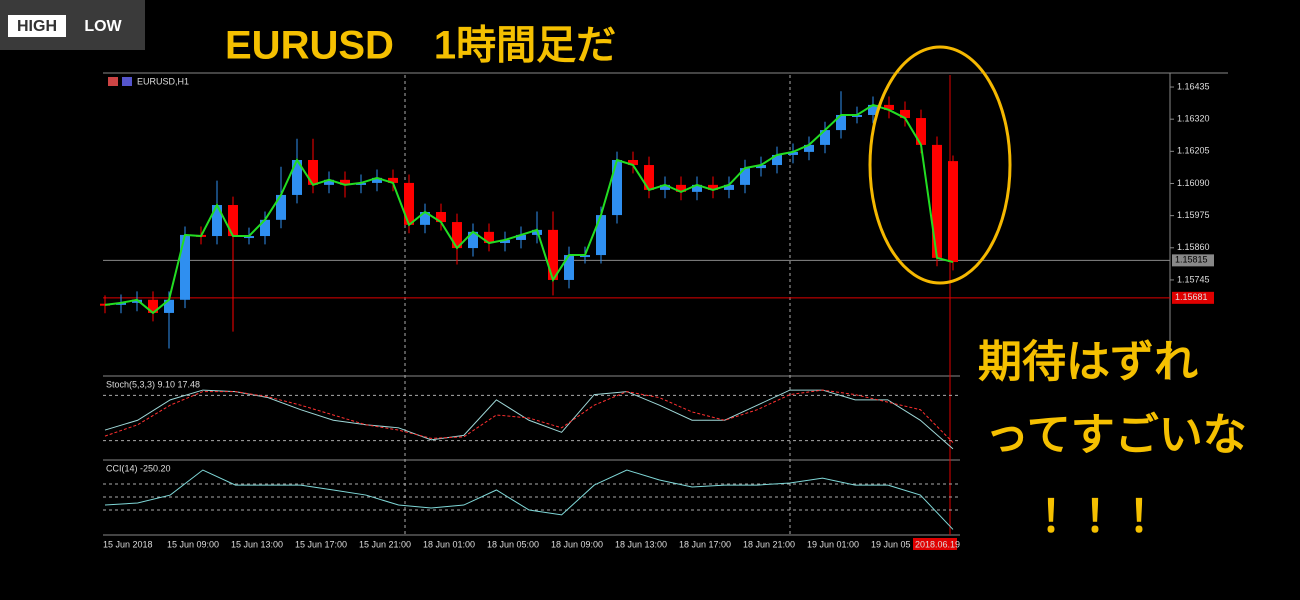 The image size is (1300, 600). What do you see at coordinates (529, 499) in the screenshot?
I see `cci-line` at bounding box center [529, 499].